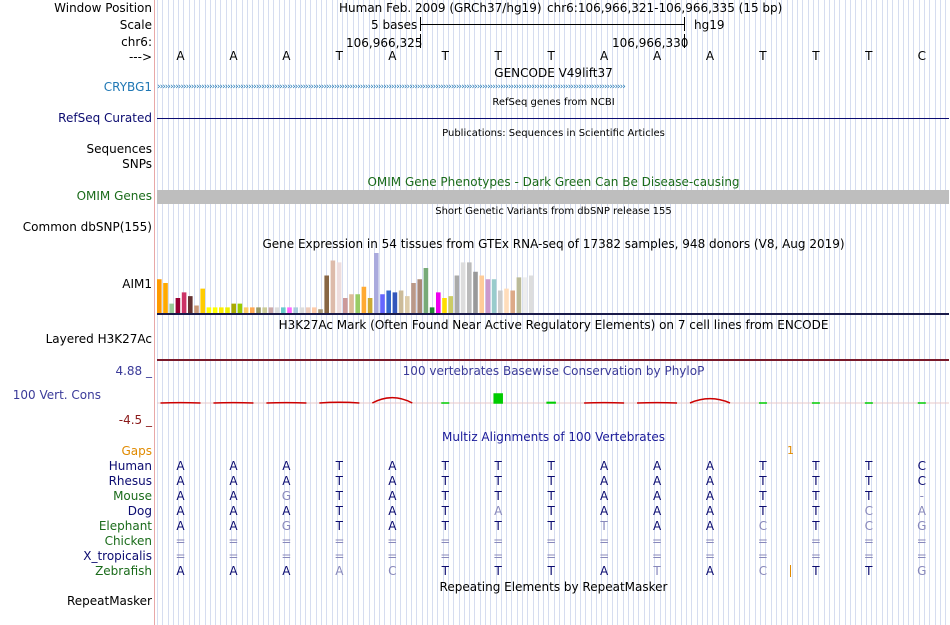 The height and width of the screenshot is (625, 950). I want to click on sequences-track-label: Sequences, so click(119, 149).